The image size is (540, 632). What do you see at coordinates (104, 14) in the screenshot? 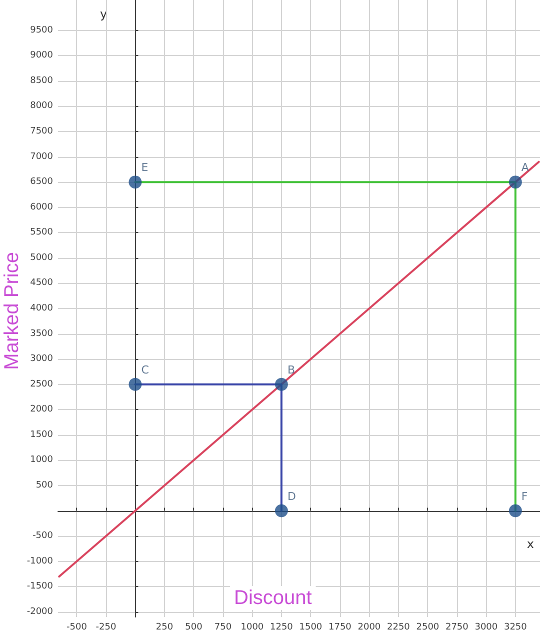
I see `annotation: y` at bounding box center [104, 14].